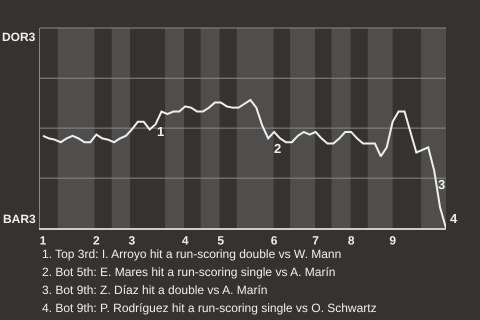 This screenshot has height=320, width=480. I want to click on x-tick-label: 9, so click(392, 240).